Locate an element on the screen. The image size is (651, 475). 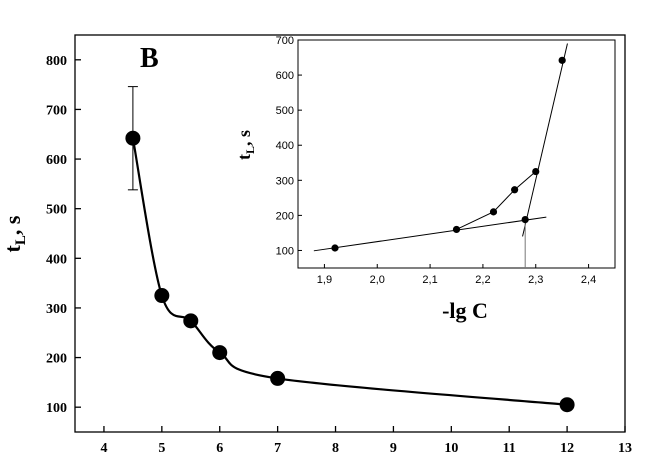
inset-x-ticks: 1,9 2,0 2,1 2,2 2,3 2,4 is located at coordinates (456, 275).